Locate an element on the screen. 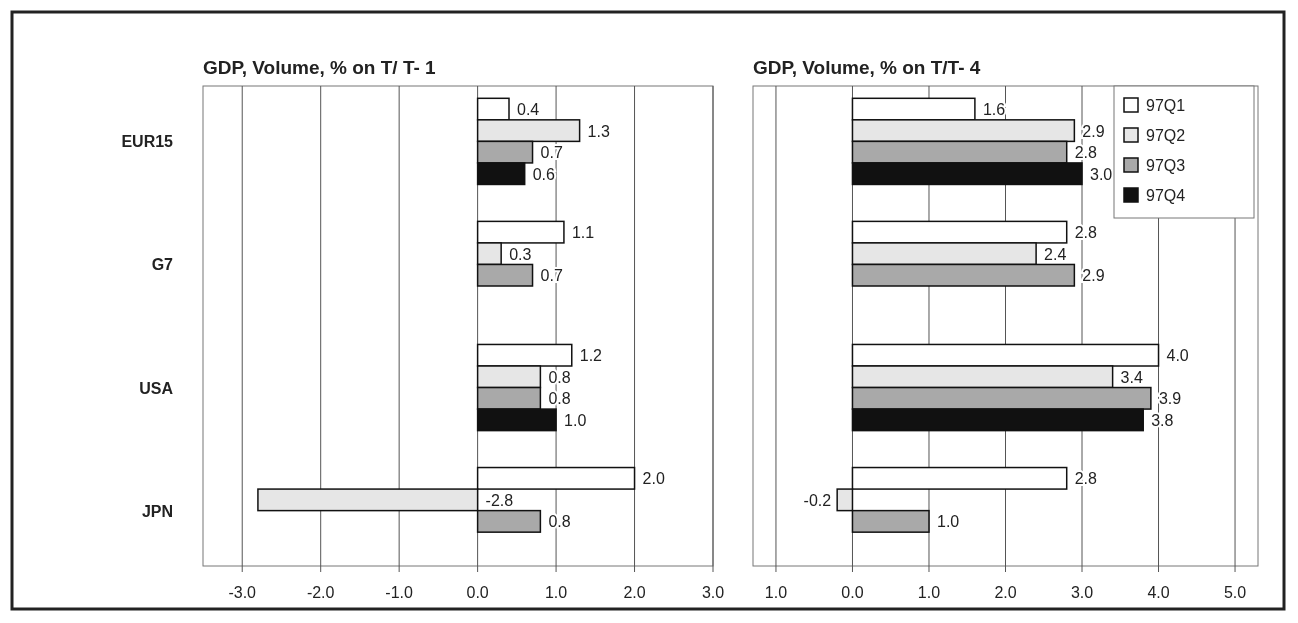 Image resolution: width=1298 pixels, height=623 pixels. data-label: 4.0 is located at coordinates (1177, 356).